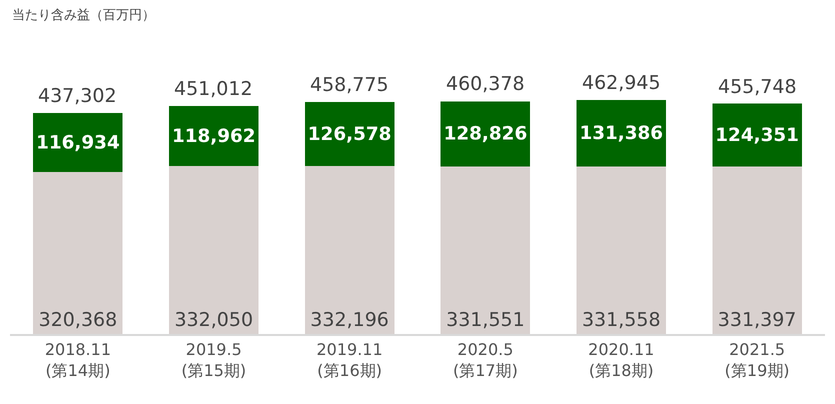 The width and height of the screenshot is (835, 404). What do you see at coordinates (349, 85) in the screenshot?
I see `total-label: 458,775` at bounding box center [349, 85].